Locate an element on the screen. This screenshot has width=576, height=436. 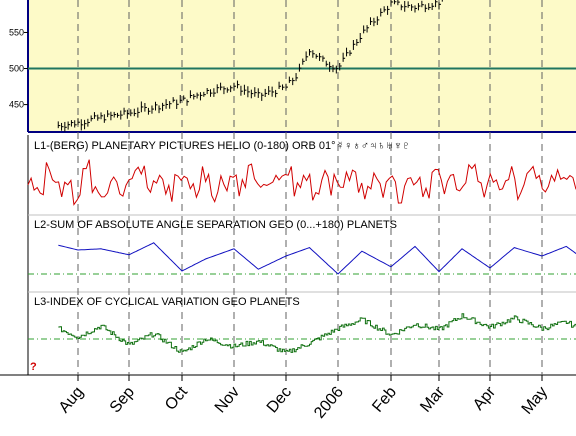
l2-series-line is located at coordinates (317, 258).